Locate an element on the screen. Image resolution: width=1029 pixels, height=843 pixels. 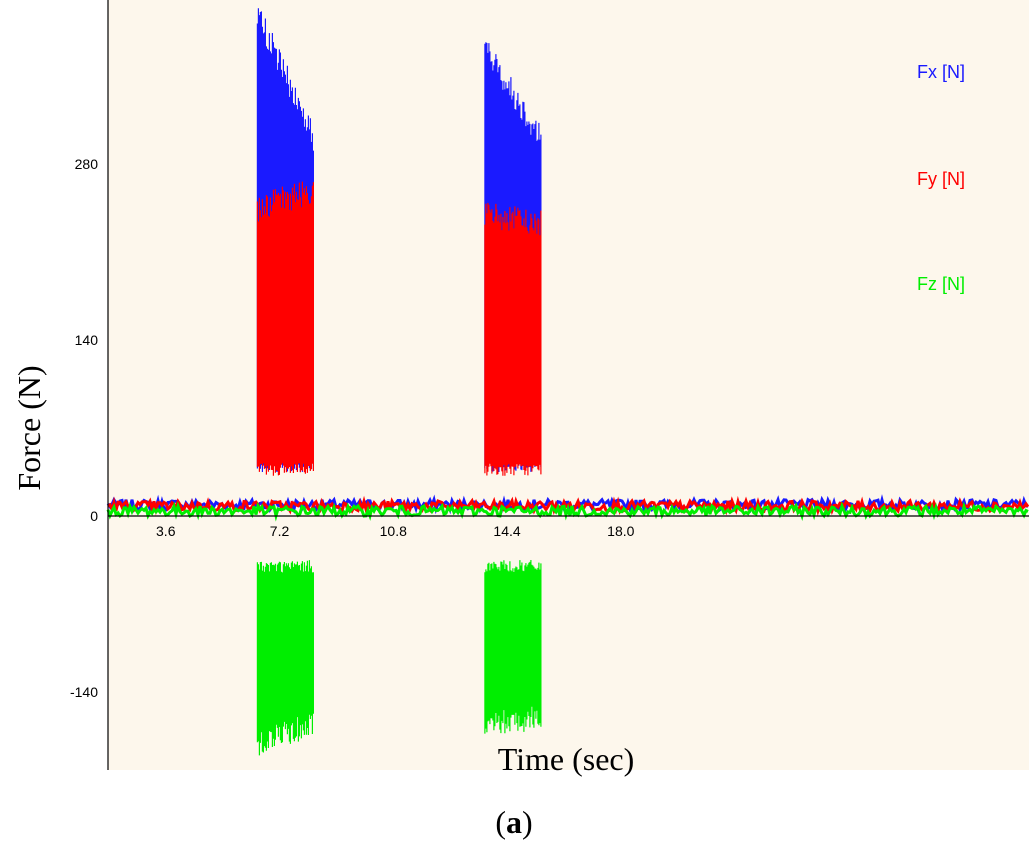
x-tick-label: 3.6 is located at coordinates (166, 531).